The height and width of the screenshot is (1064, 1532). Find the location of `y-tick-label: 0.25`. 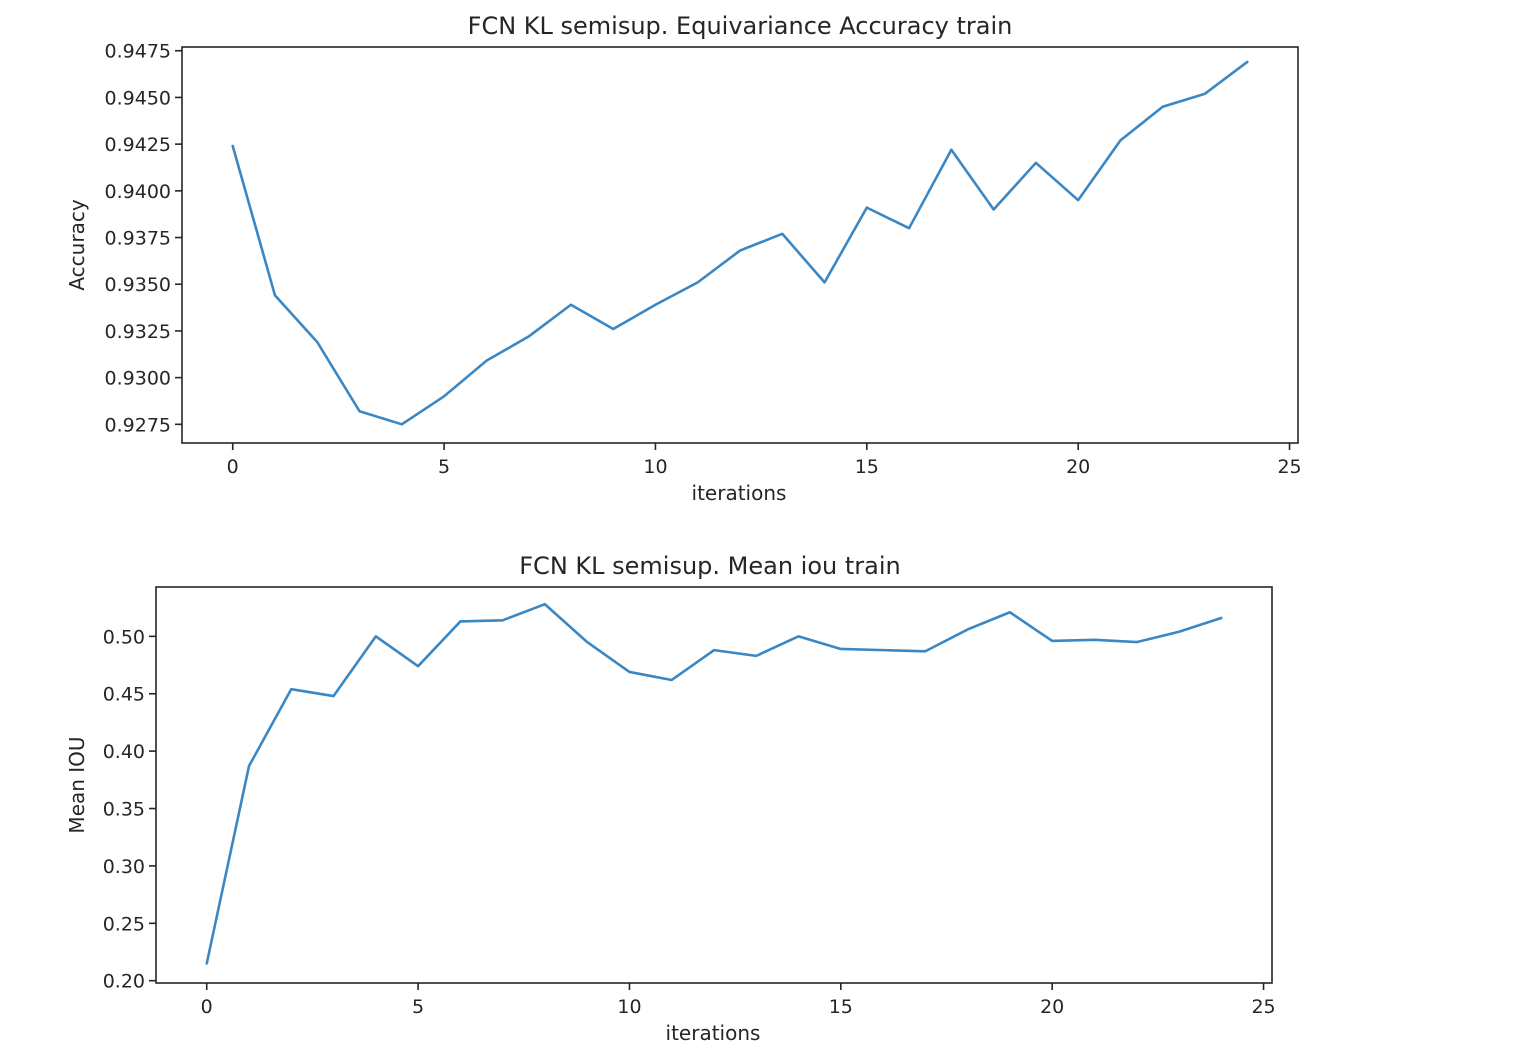

y-tick-label: 0.25 is located at coordinates (124, 924).